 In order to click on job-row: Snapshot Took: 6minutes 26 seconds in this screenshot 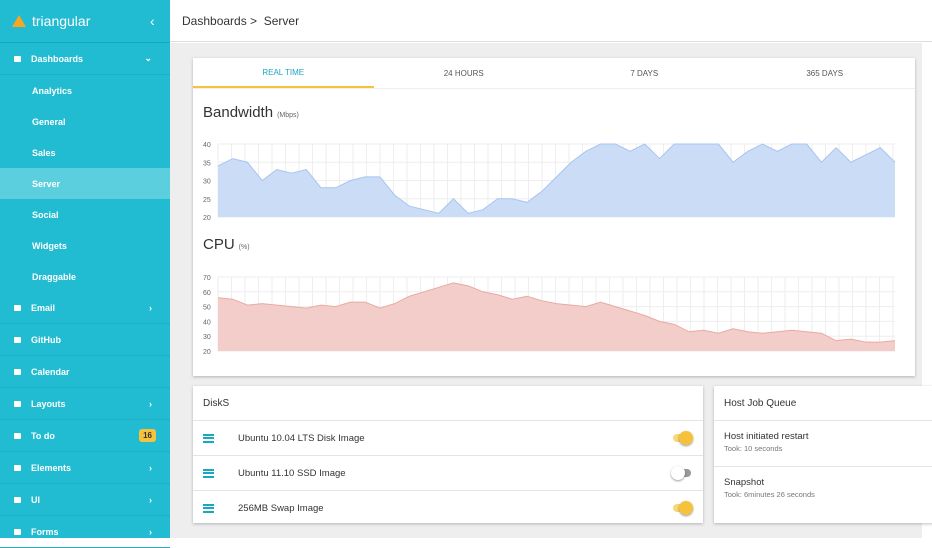, I will do `click(823, 489)`.